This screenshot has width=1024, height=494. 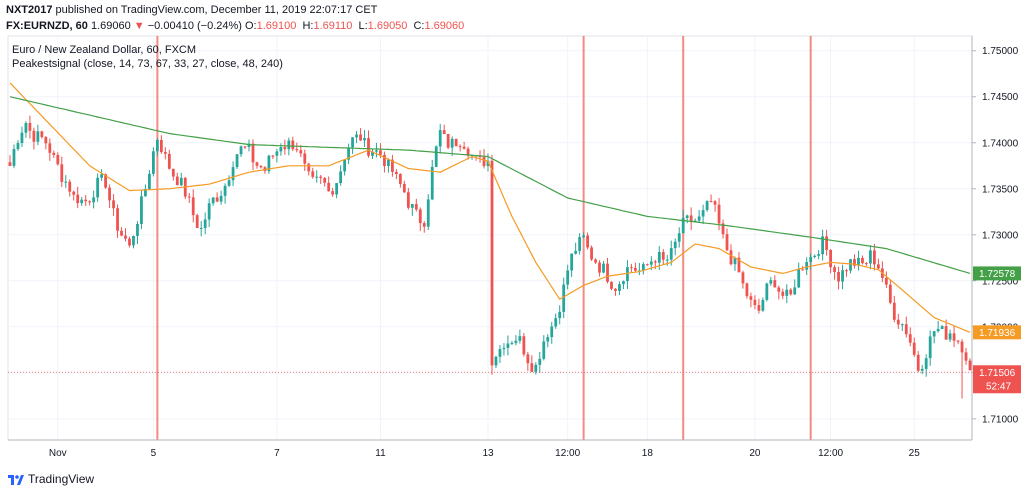 What do you see at coordinates (488, 453) in the screenshot?
I see `x-tick-label: 13` at bounding box center [488, 453].